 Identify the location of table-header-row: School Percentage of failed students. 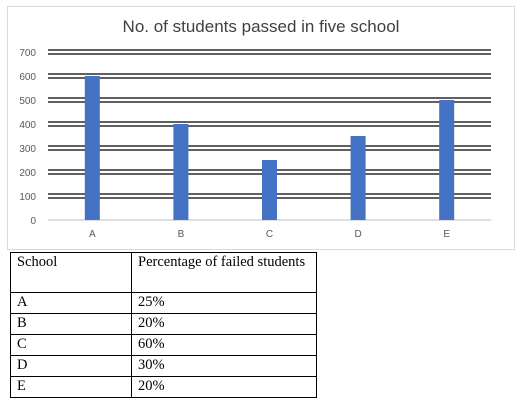
(163, 272).